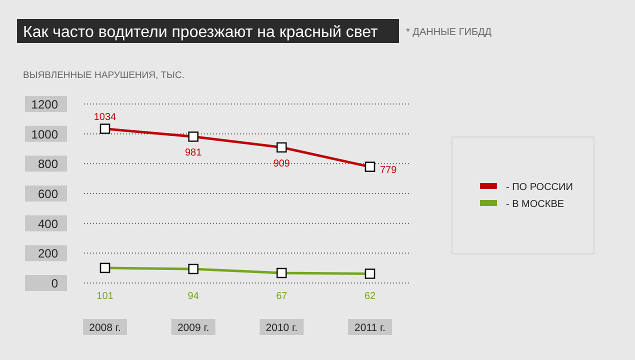  I want to click on data-label: 779, so click(389, 170).